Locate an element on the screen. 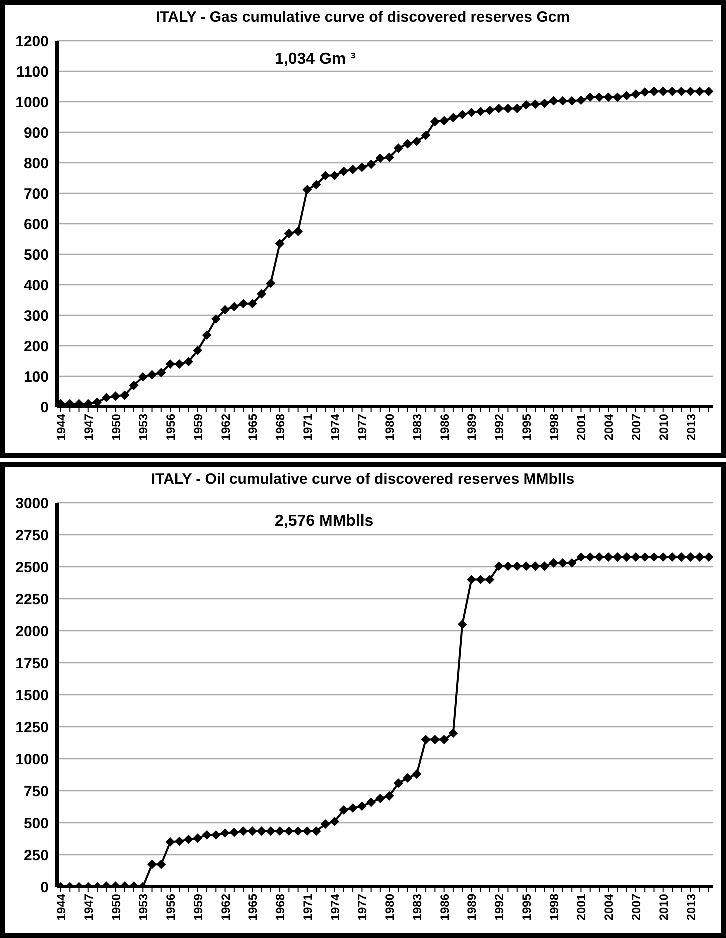  y-tick-label: 2250 is located at coordinates (32, 599).